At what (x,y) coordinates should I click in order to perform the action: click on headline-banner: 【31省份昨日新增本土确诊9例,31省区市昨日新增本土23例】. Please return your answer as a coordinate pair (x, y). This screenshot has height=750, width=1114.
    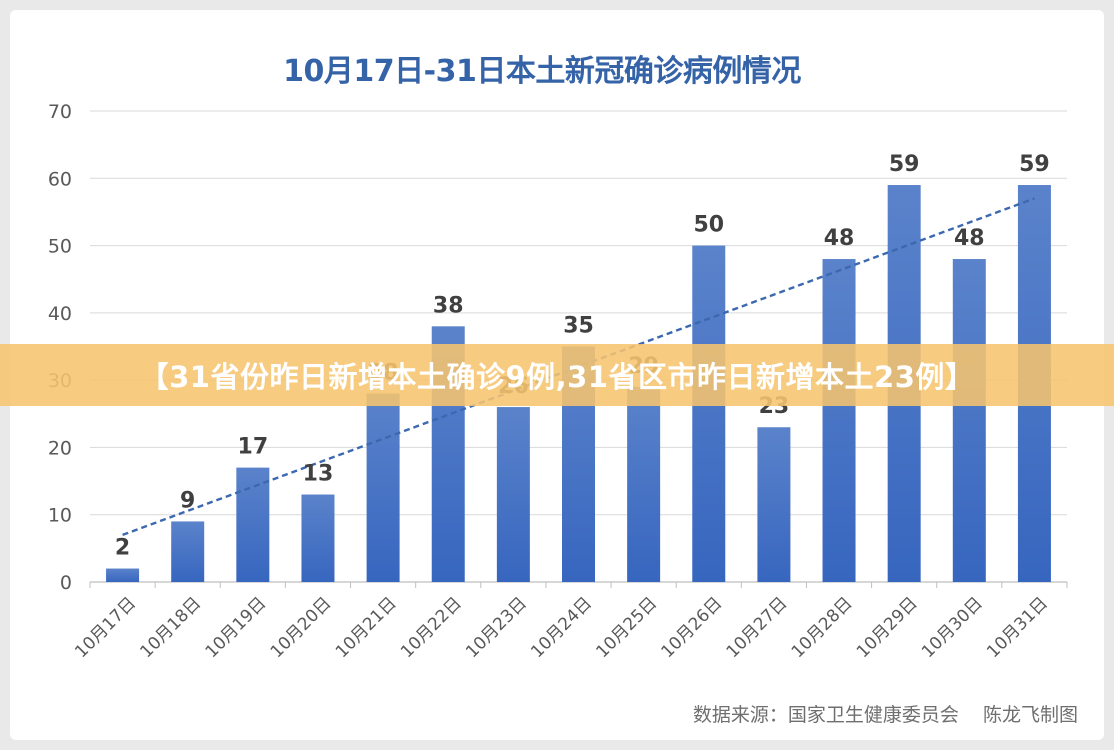
    Looking at the image, I should click on (557, 375).